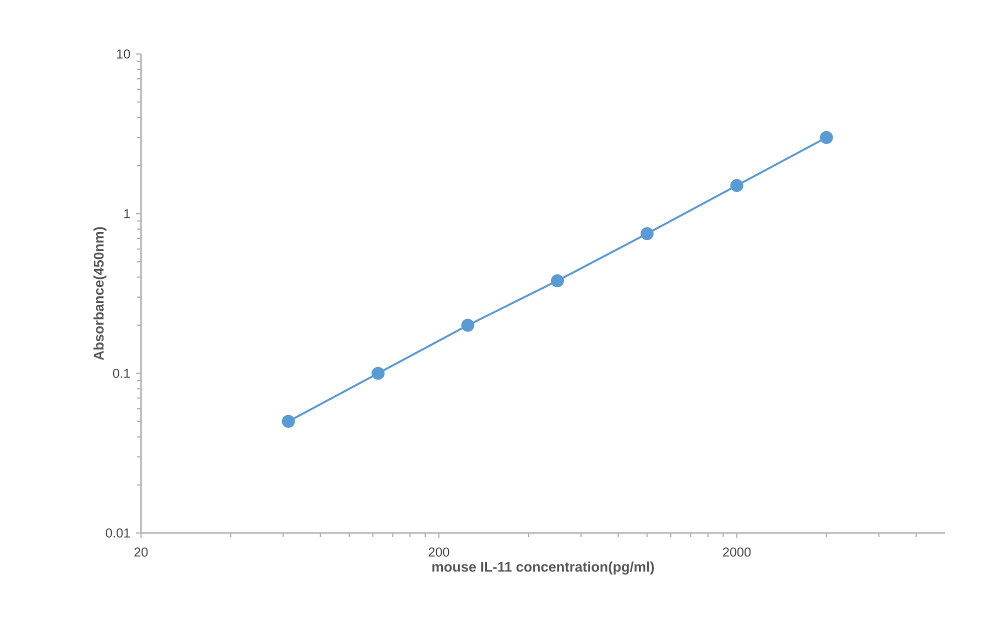 This screenshot has height=627, width=983. What do you see at coordinates (439, 552) in the screenshot?
I see `x-tick-label: 200` at bounding box center [439, 552].